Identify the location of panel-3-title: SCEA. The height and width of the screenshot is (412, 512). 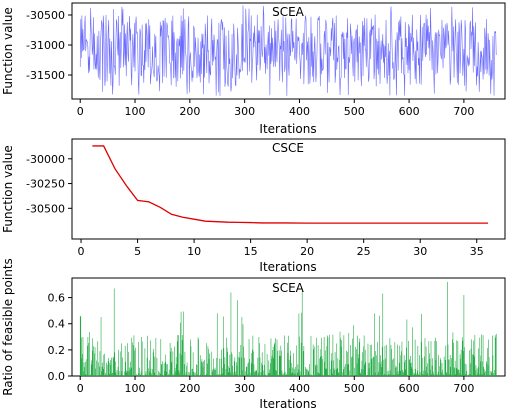
(288, 288).